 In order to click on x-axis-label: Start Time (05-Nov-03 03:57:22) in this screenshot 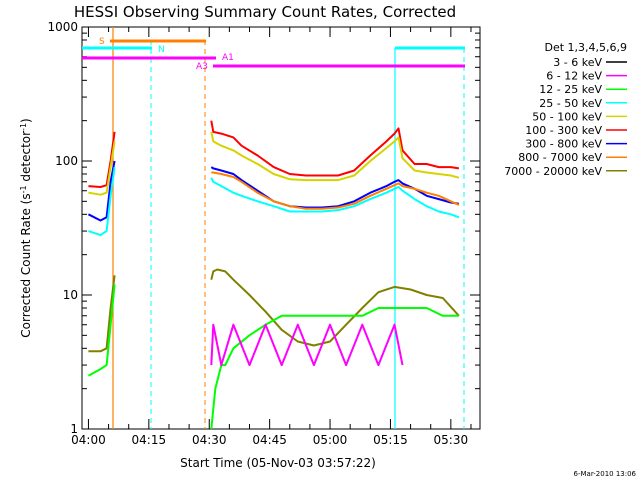, I will do `click(278, 463)`.